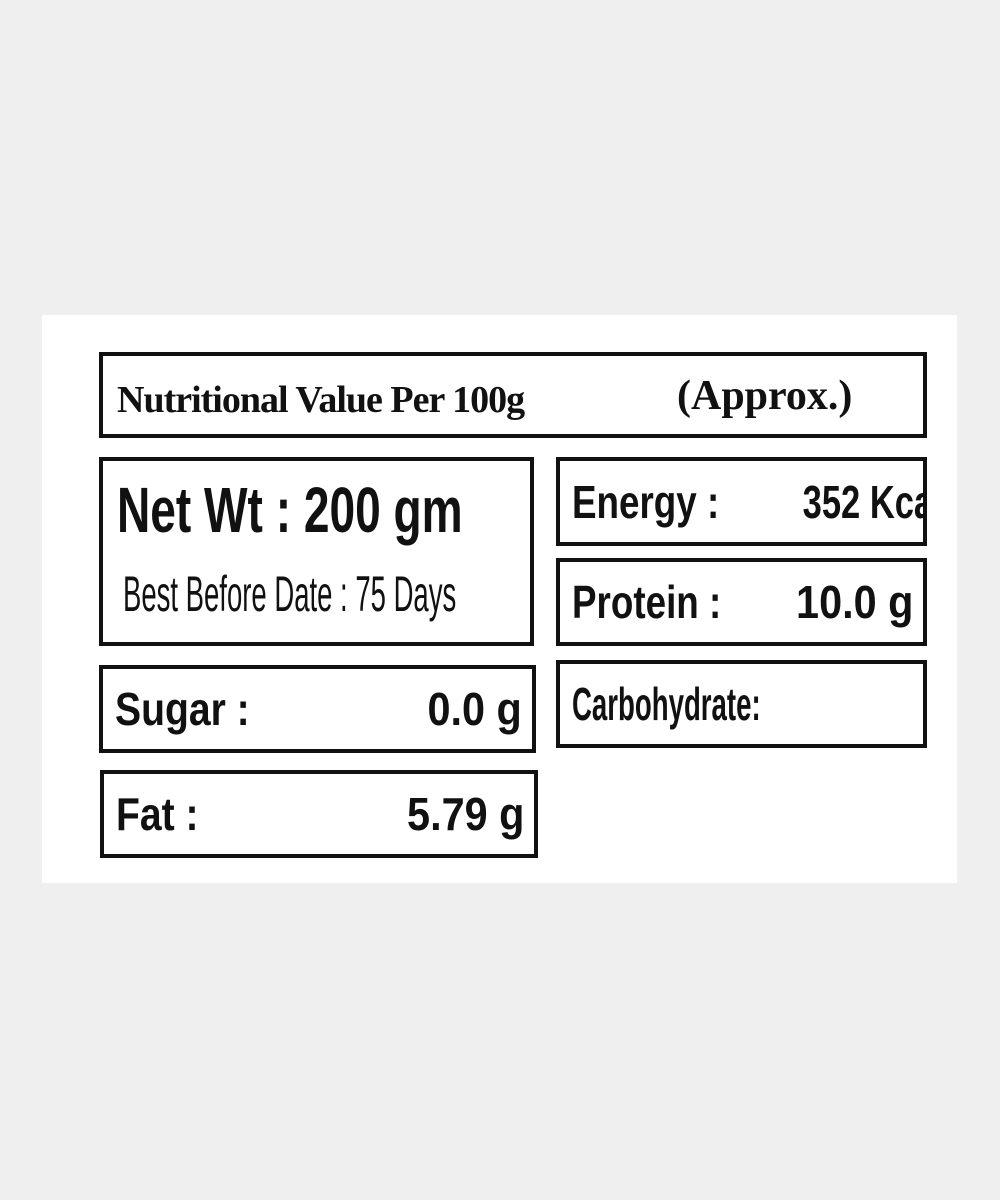  Describe the element at coordinates (182, 709) in the screenshot. I see `nutrient-label: Sugar :` at that location.